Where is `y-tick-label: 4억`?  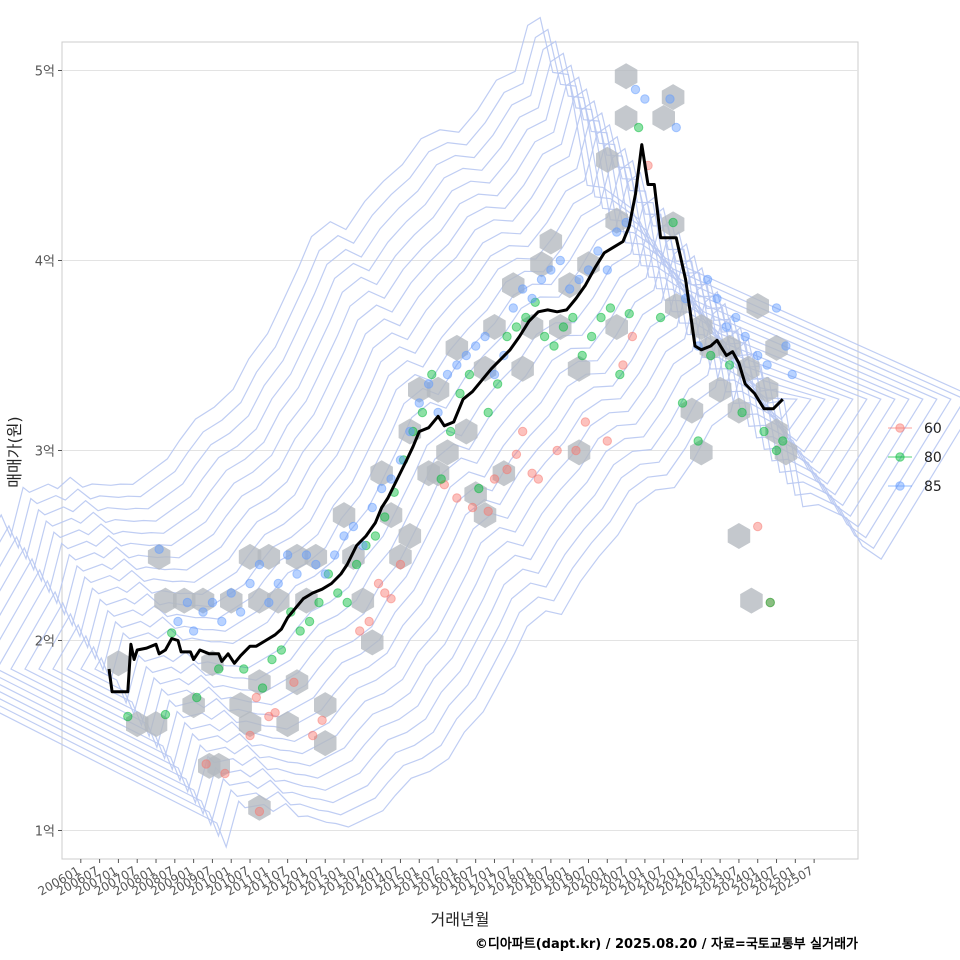
y-tick-label: 4억 is located at coordinates (45, 262).